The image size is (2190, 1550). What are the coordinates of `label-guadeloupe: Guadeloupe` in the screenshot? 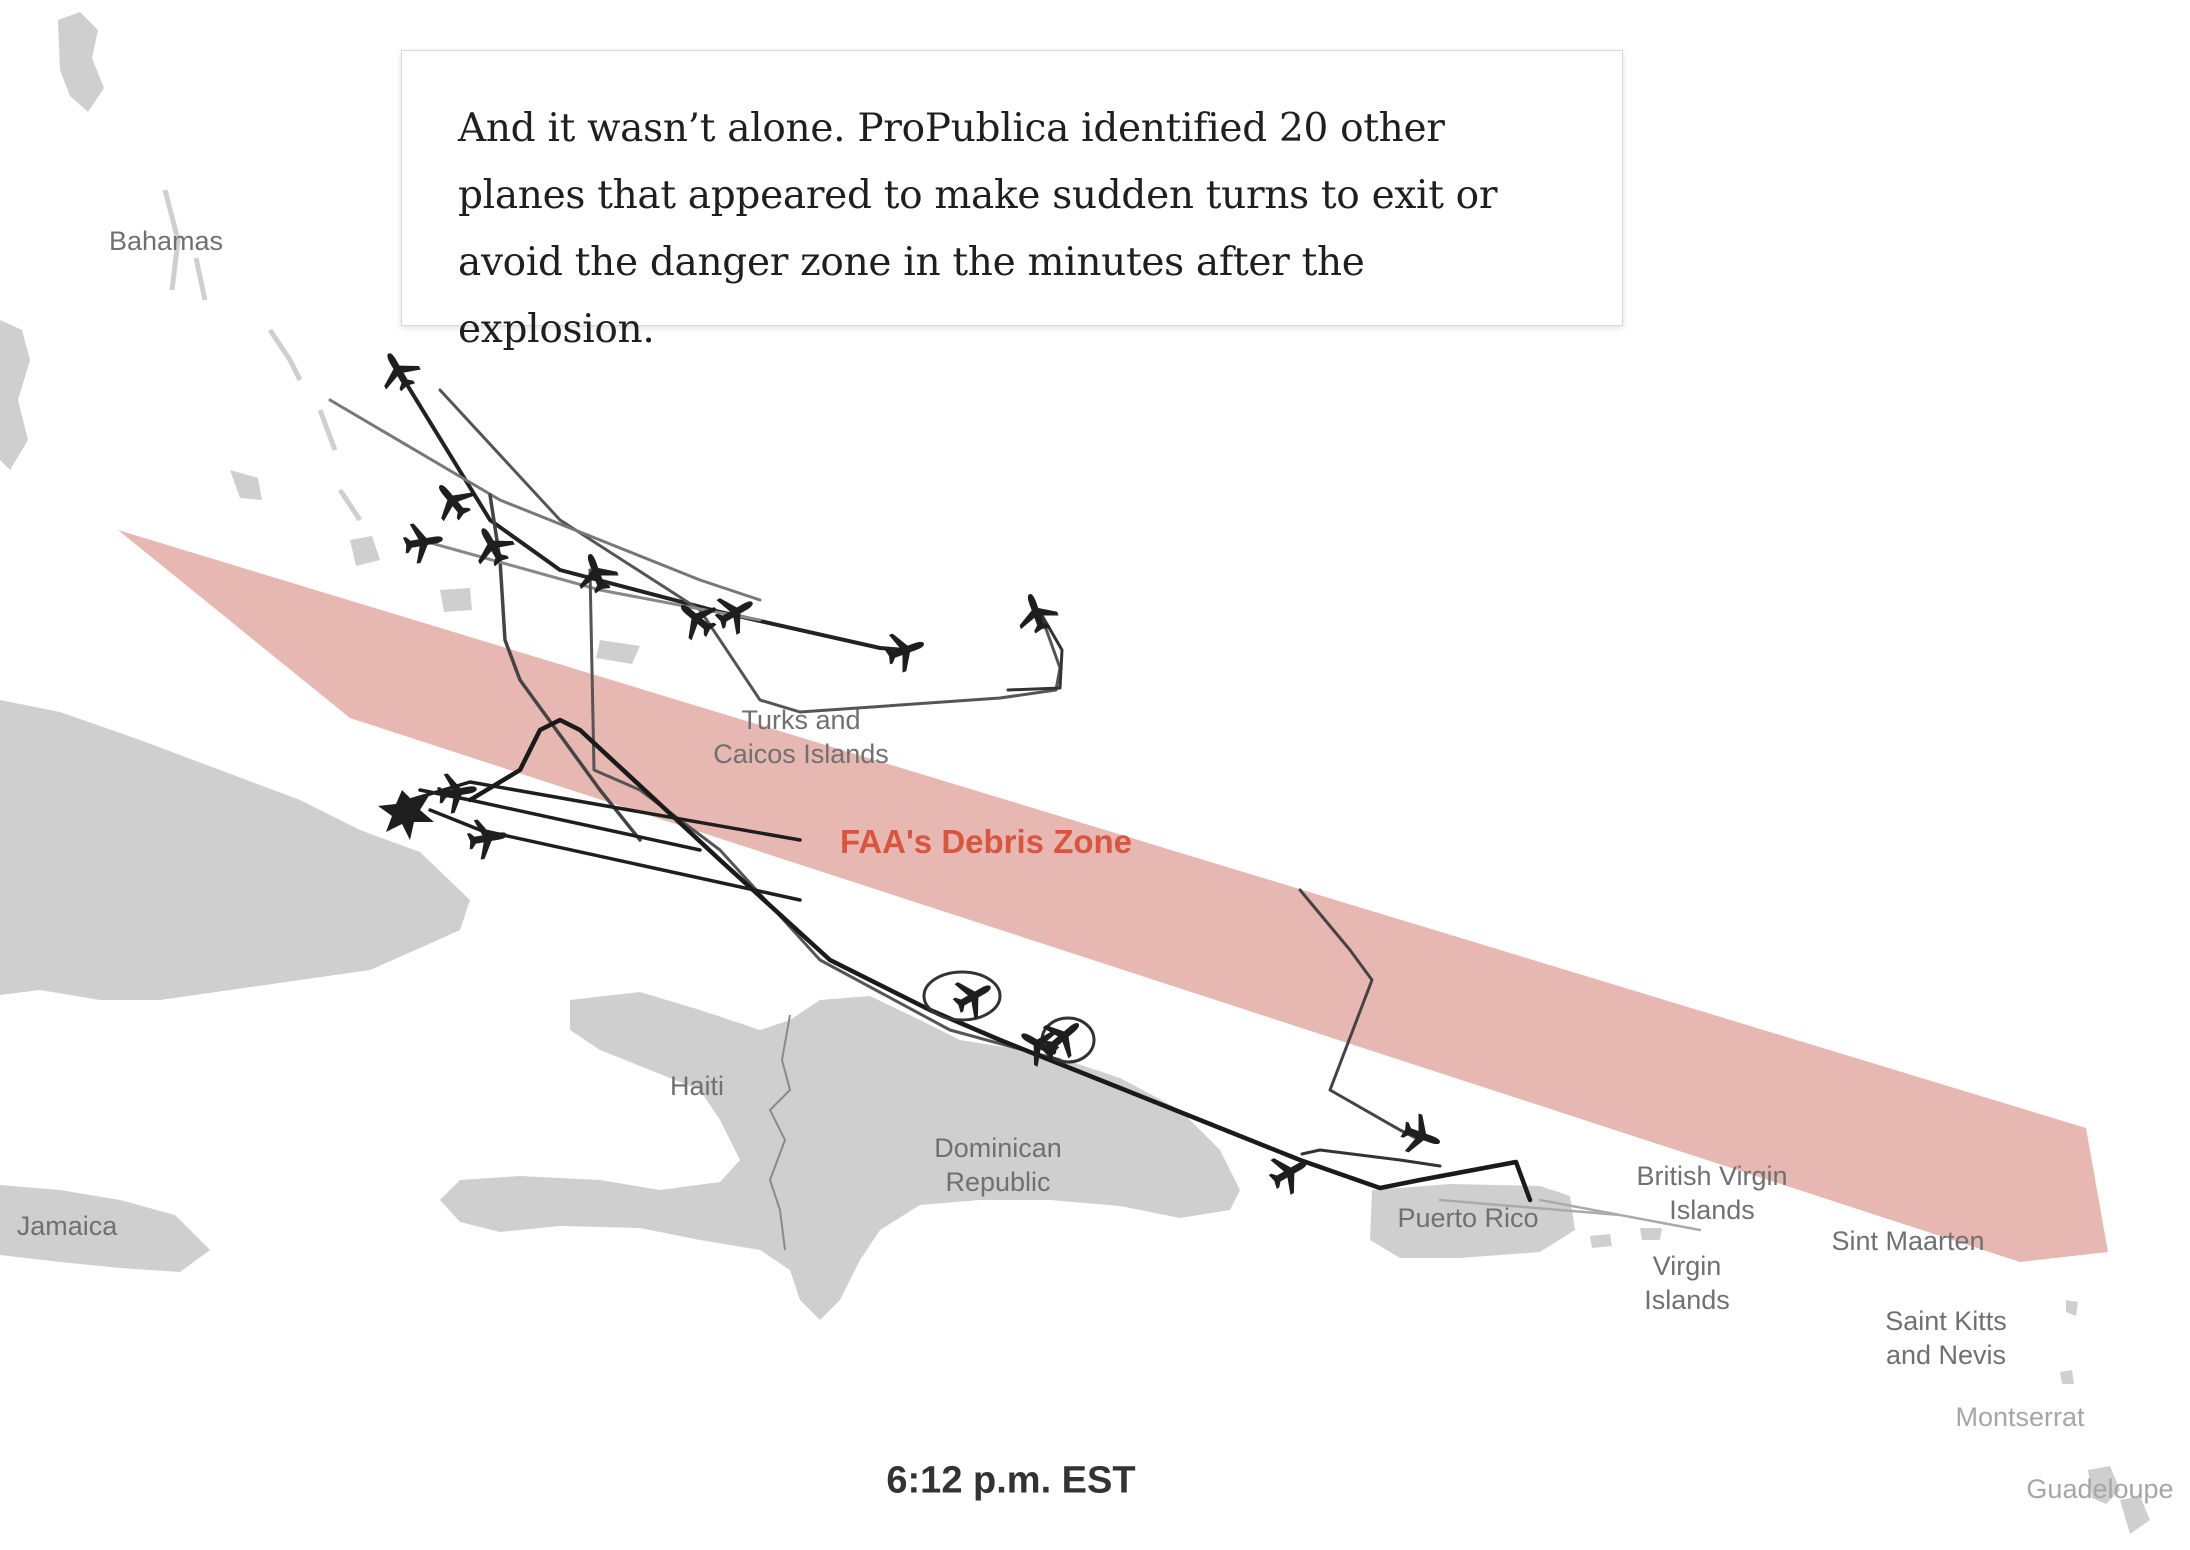 It's located at (2100, 1489).